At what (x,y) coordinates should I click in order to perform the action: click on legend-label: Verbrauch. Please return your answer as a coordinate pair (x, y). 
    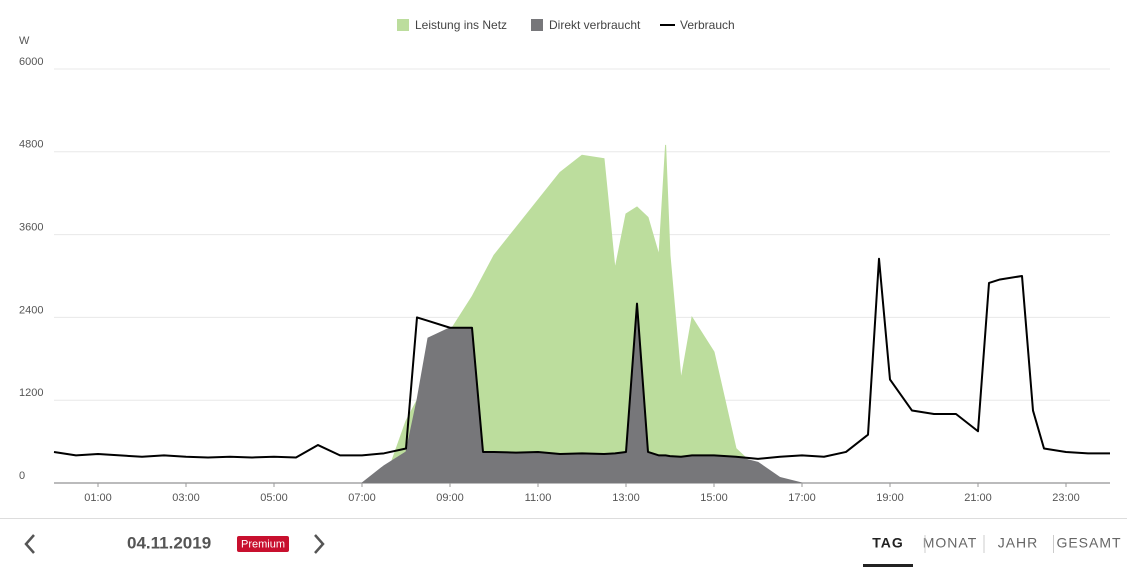
    Looking at the image, I should click on (707, 25).